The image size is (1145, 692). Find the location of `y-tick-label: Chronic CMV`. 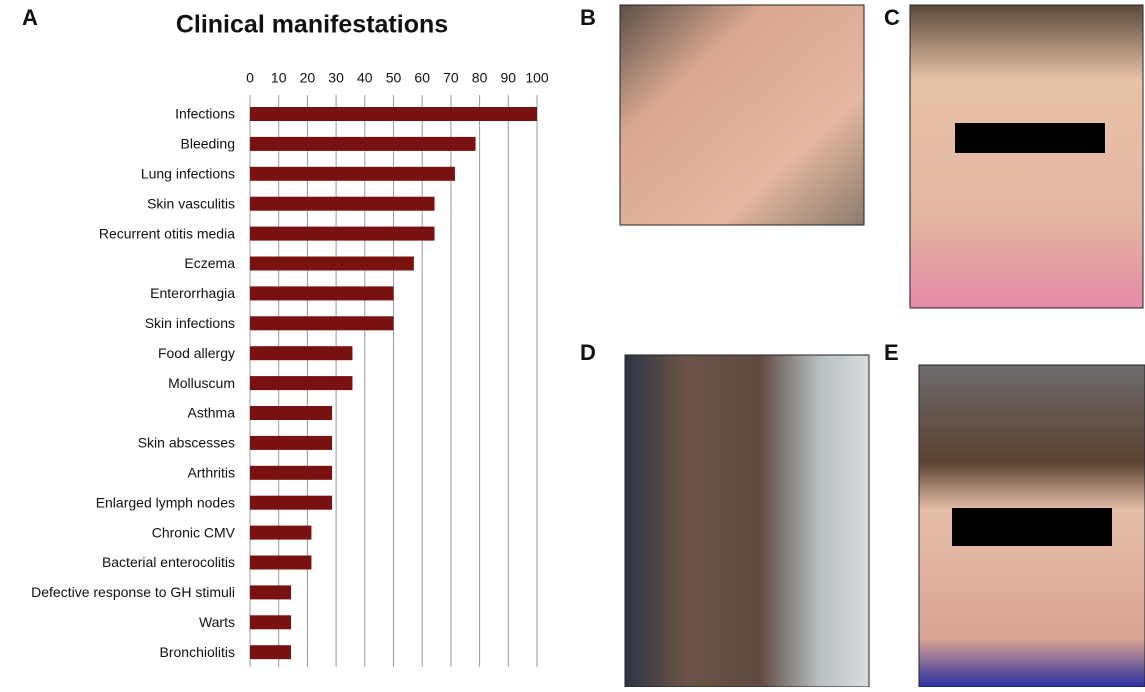

y-tick-label: Chronic CMV is located at coordinates (194, 532).